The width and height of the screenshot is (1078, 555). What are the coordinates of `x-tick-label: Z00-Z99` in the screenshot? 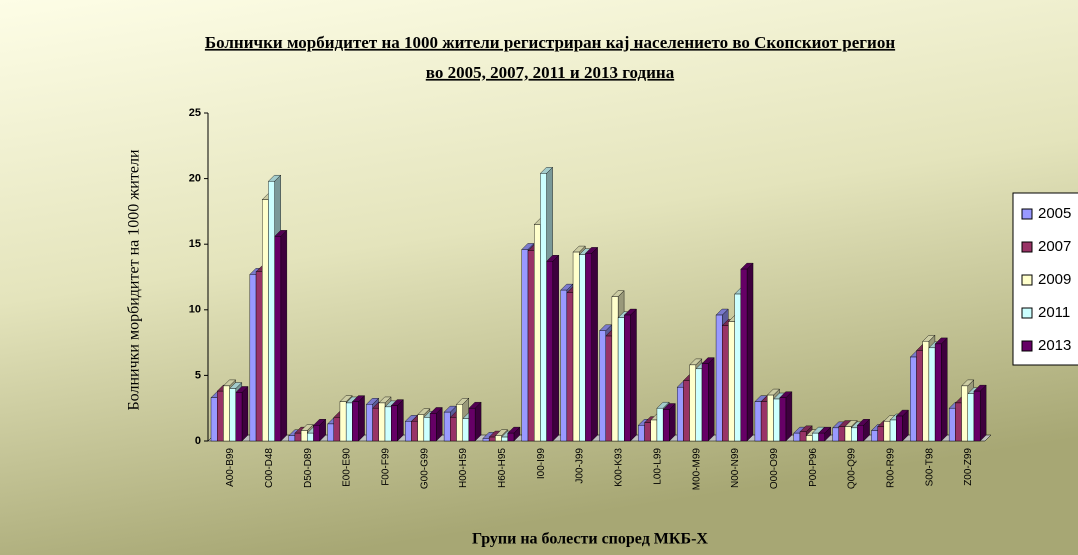 It's located at (968, 467).